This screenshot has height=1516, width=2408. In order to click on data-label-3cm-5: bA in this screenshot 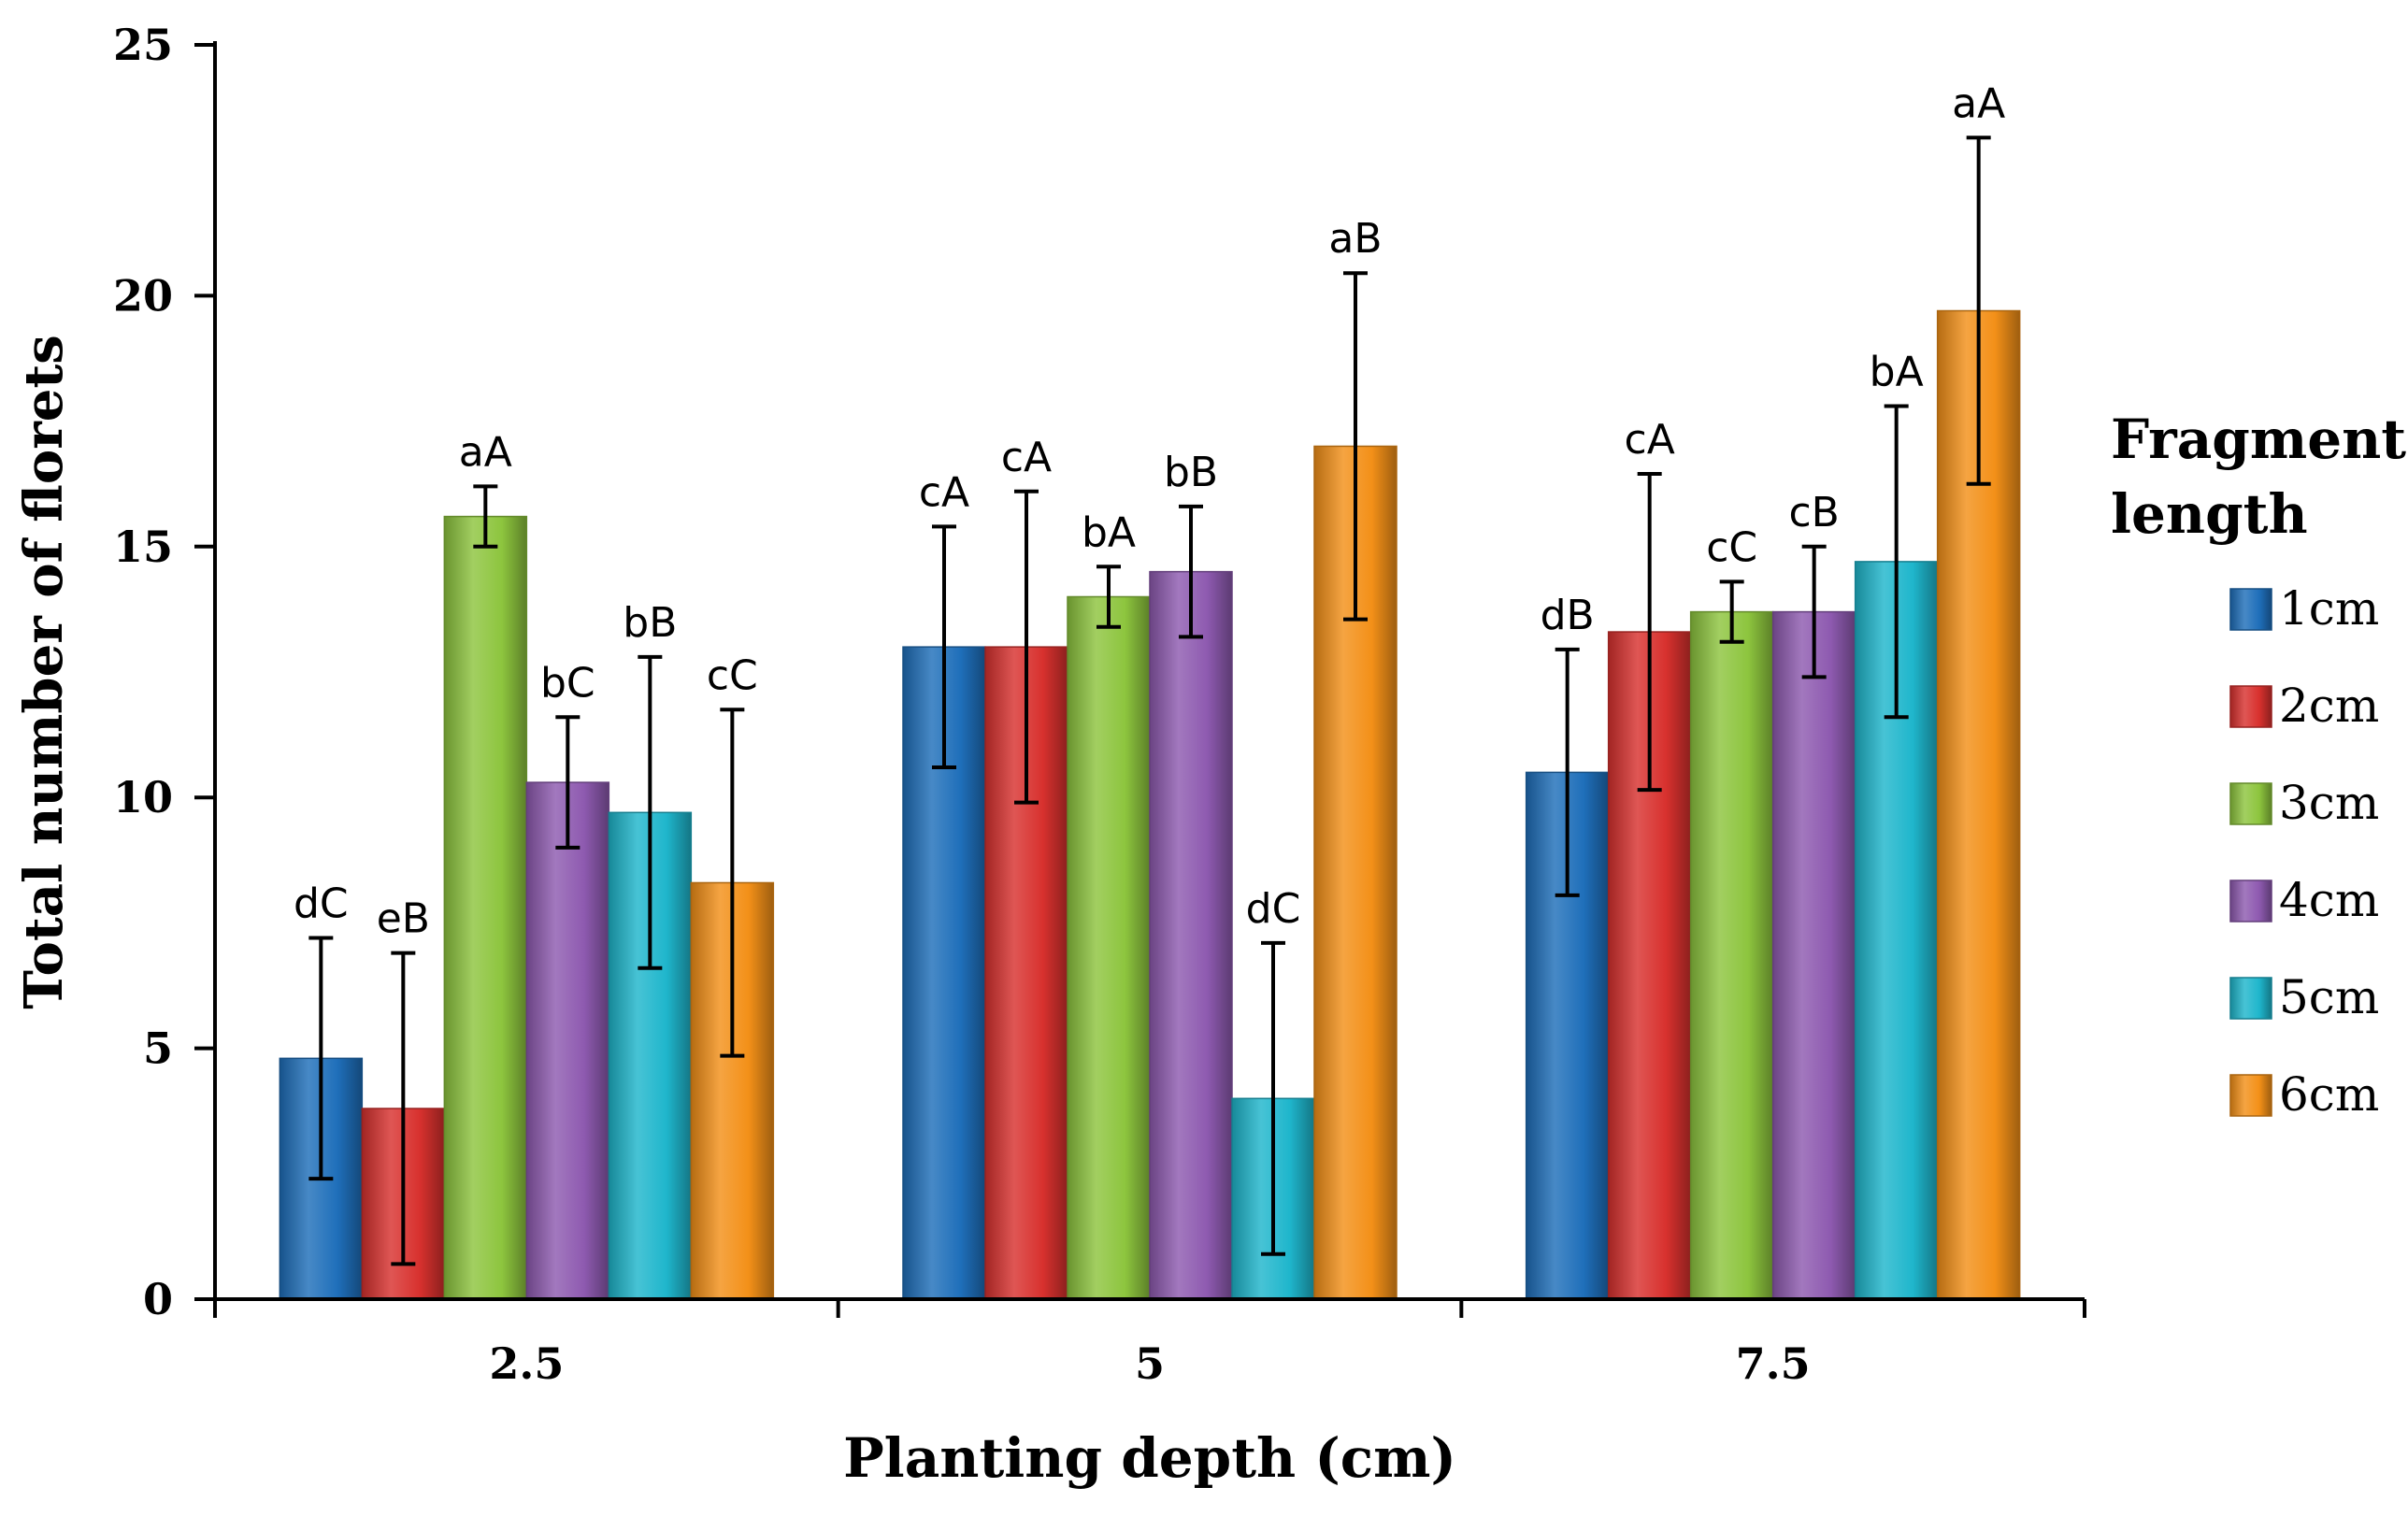, I will do `click(1109, 532)`.